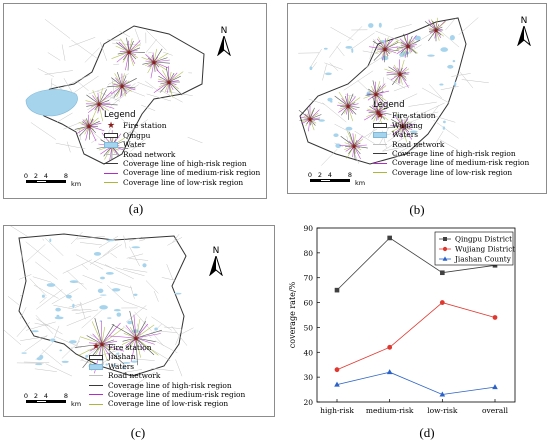 This screenshot has width=550, height=447. Describe the element at coordinates (308, 402) in the screenshot. I see `y-tick-label: 20` at that location.